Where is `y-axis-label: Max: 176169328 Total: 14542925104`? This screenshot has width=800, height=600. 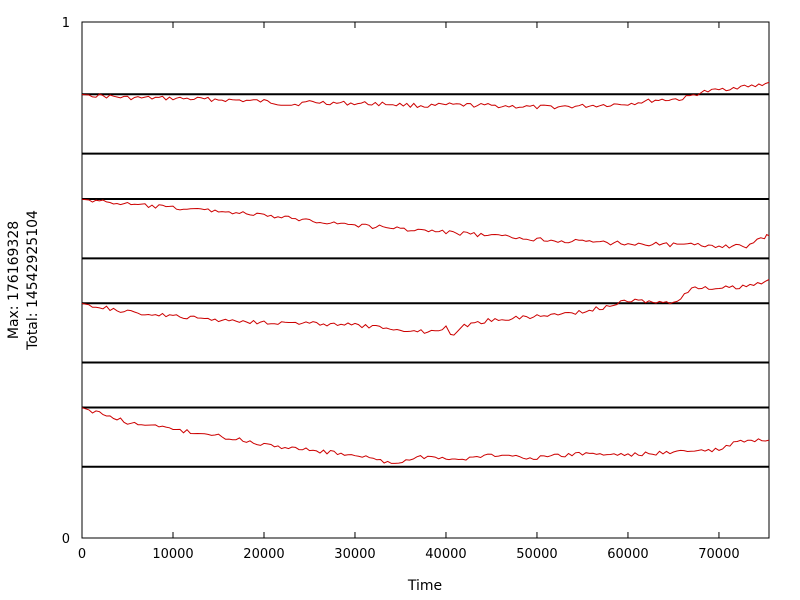 y-axis-label: Max: 176169328 Total: 14542925104 is located at coordinates (23, 280).